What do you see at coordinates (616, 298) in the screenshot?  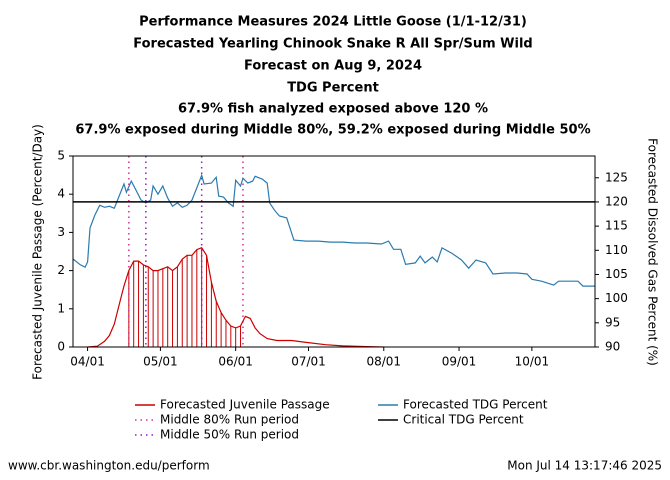 I see `y2-tick-label: 100` at bounding box center [616, 298].